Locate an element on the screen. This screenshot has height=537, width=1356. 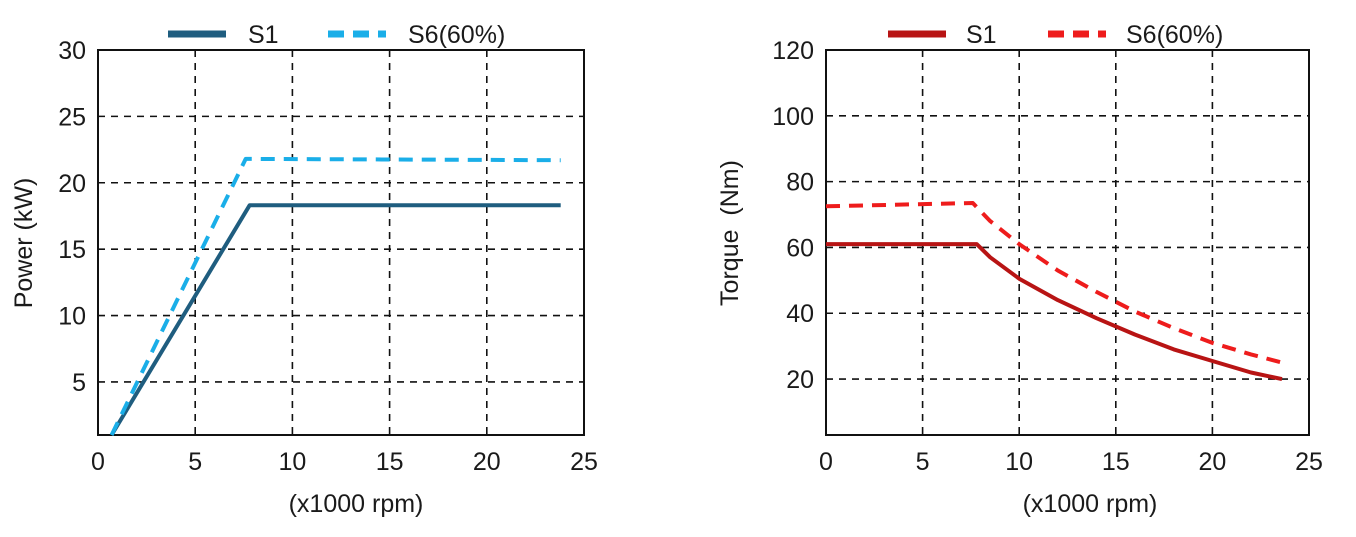
power-y-tick-label-1: 10 is located at coordinates (72, 317).